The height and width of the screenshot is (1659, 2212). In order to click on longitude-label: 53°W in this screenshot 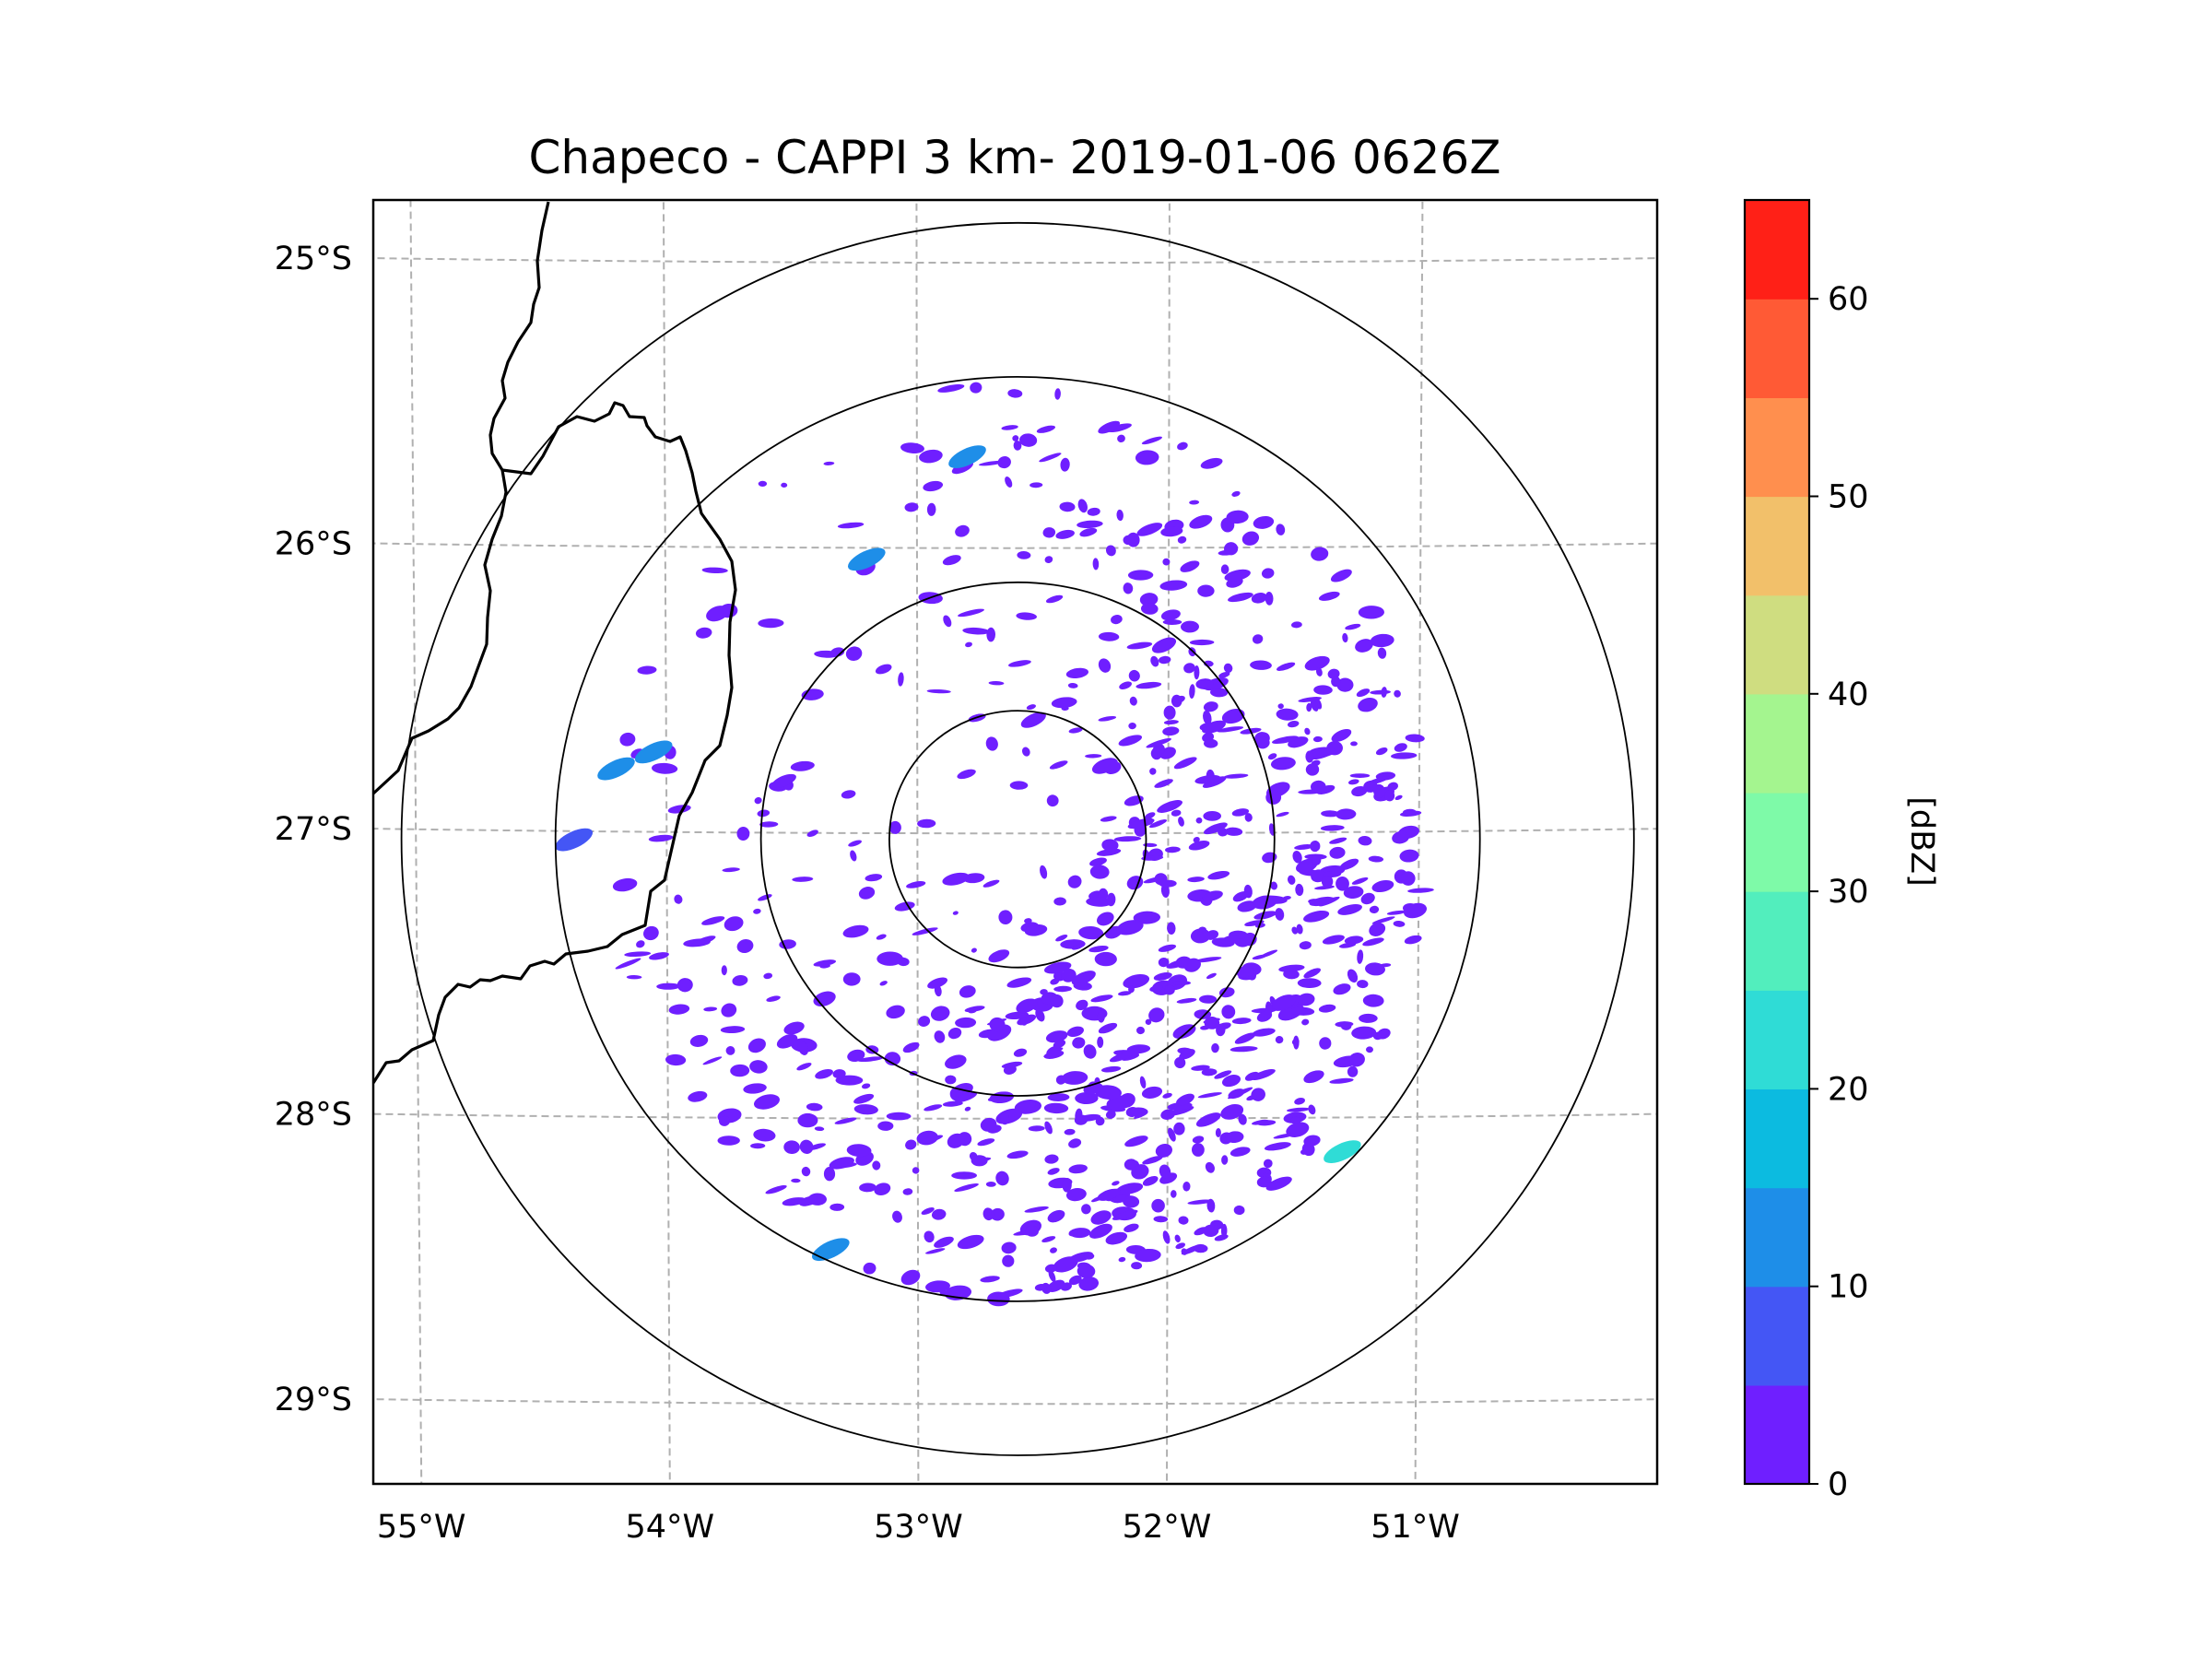, I will do `click(918, 1527)`.